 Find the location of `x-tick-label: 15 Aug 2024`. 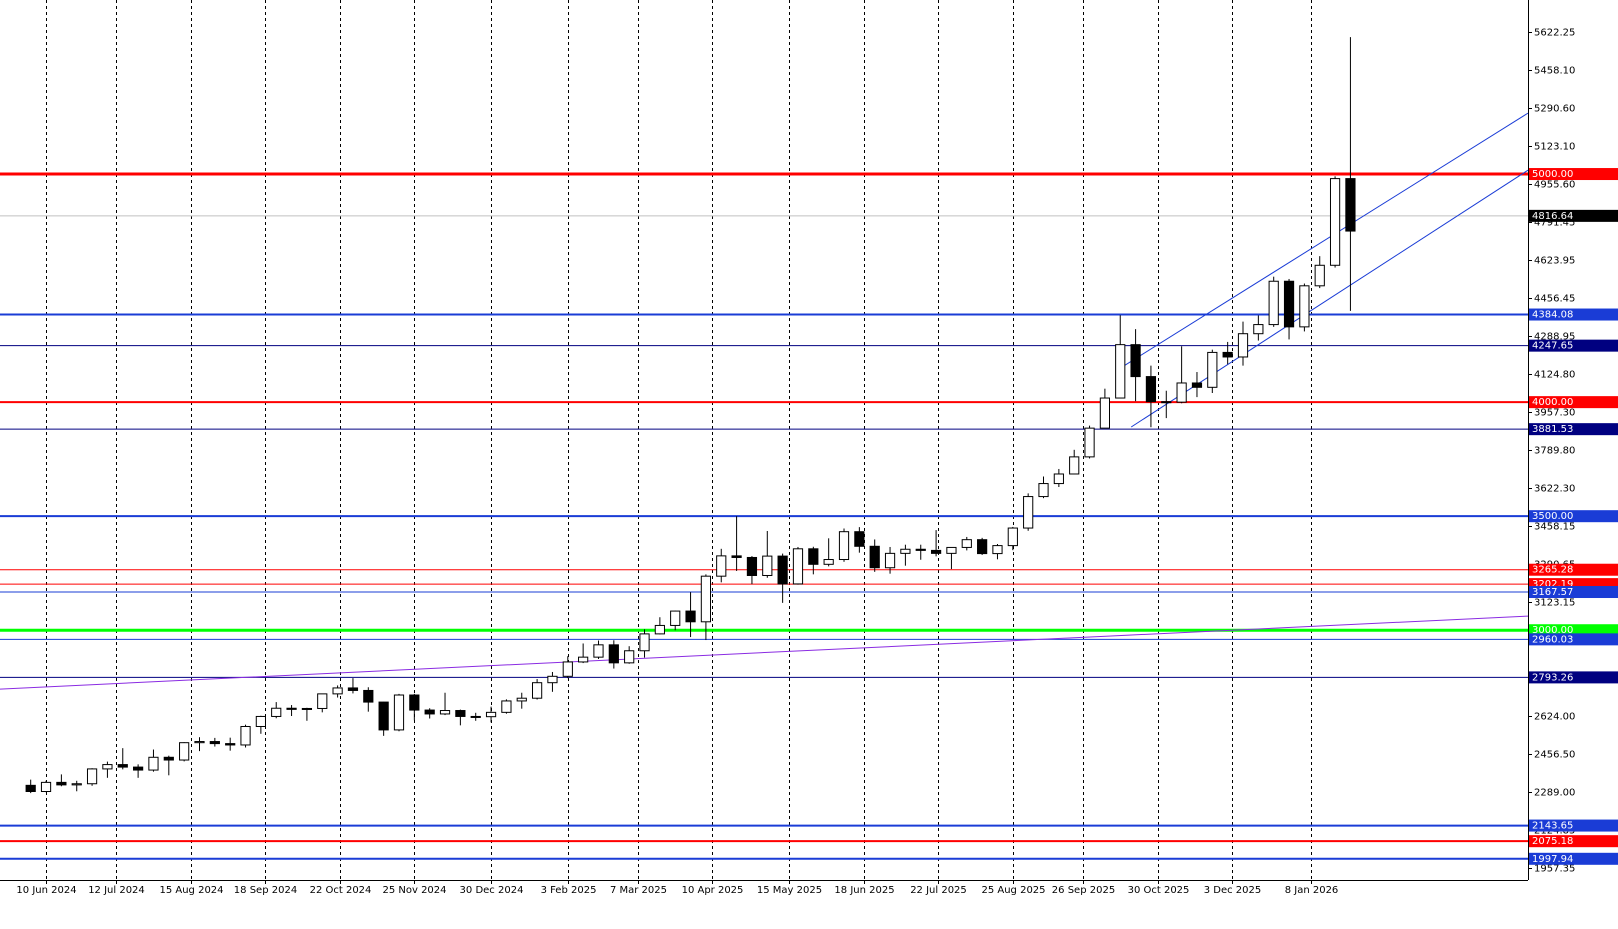

x-tick-label: 15 Aug 2024 is located at coordinates (191, 890).